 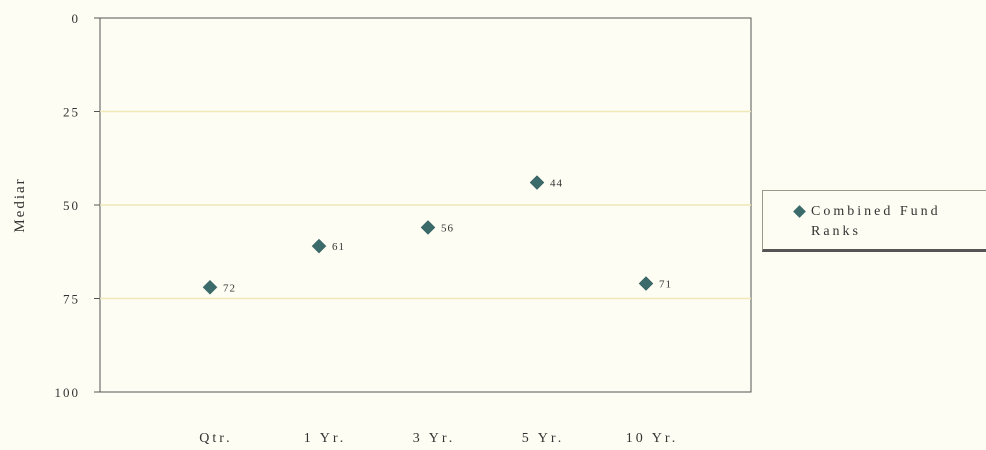 What do you see at coordinates (215, 438) in the screenshot?
I see `x-category-label: Qtr.` at bounding box center [215, 438].